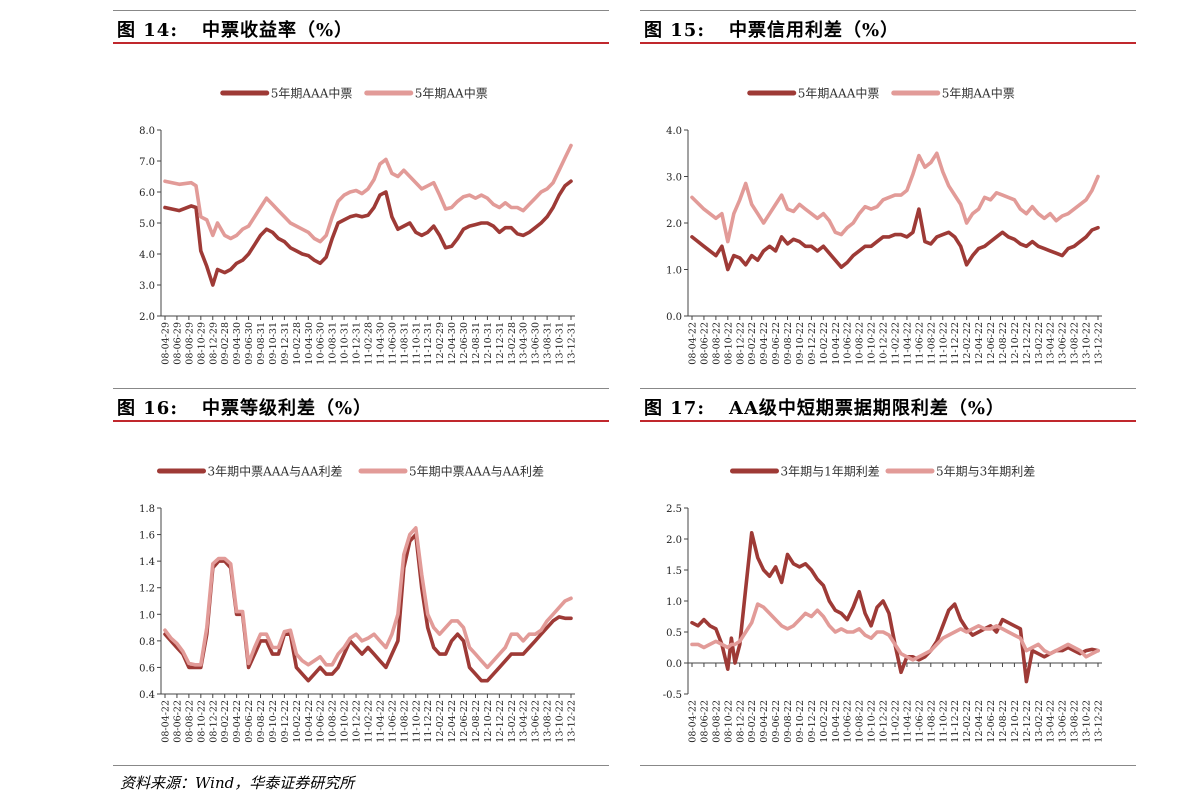  Describe the element at coordinates (369, 343) in the screenshot. I see `x-tick-label: 11-02-28` at that location.